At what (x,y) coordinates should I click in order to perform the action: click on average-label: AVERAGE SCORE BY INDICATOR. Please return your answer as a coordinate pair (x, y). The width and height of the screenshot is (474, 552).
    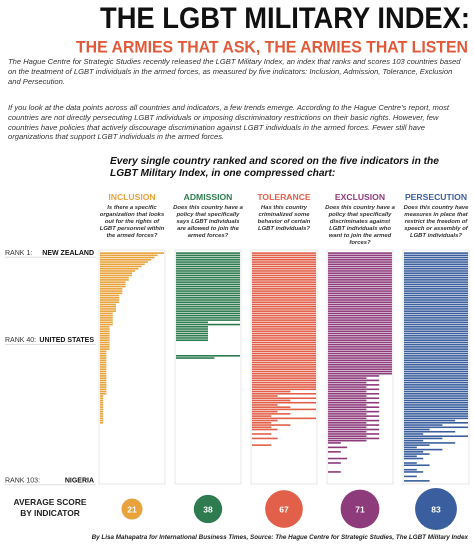
    Looking at the image, I should click on (50, 507).